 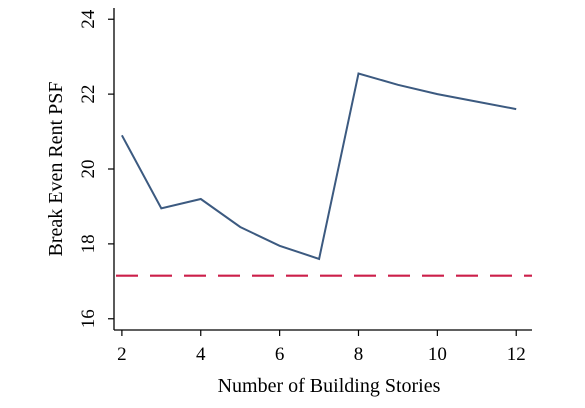 What do you see at coordinates (280, 354) in the screenshot?
I see `x-tick-label: 6` at bounding box center [280, 354].